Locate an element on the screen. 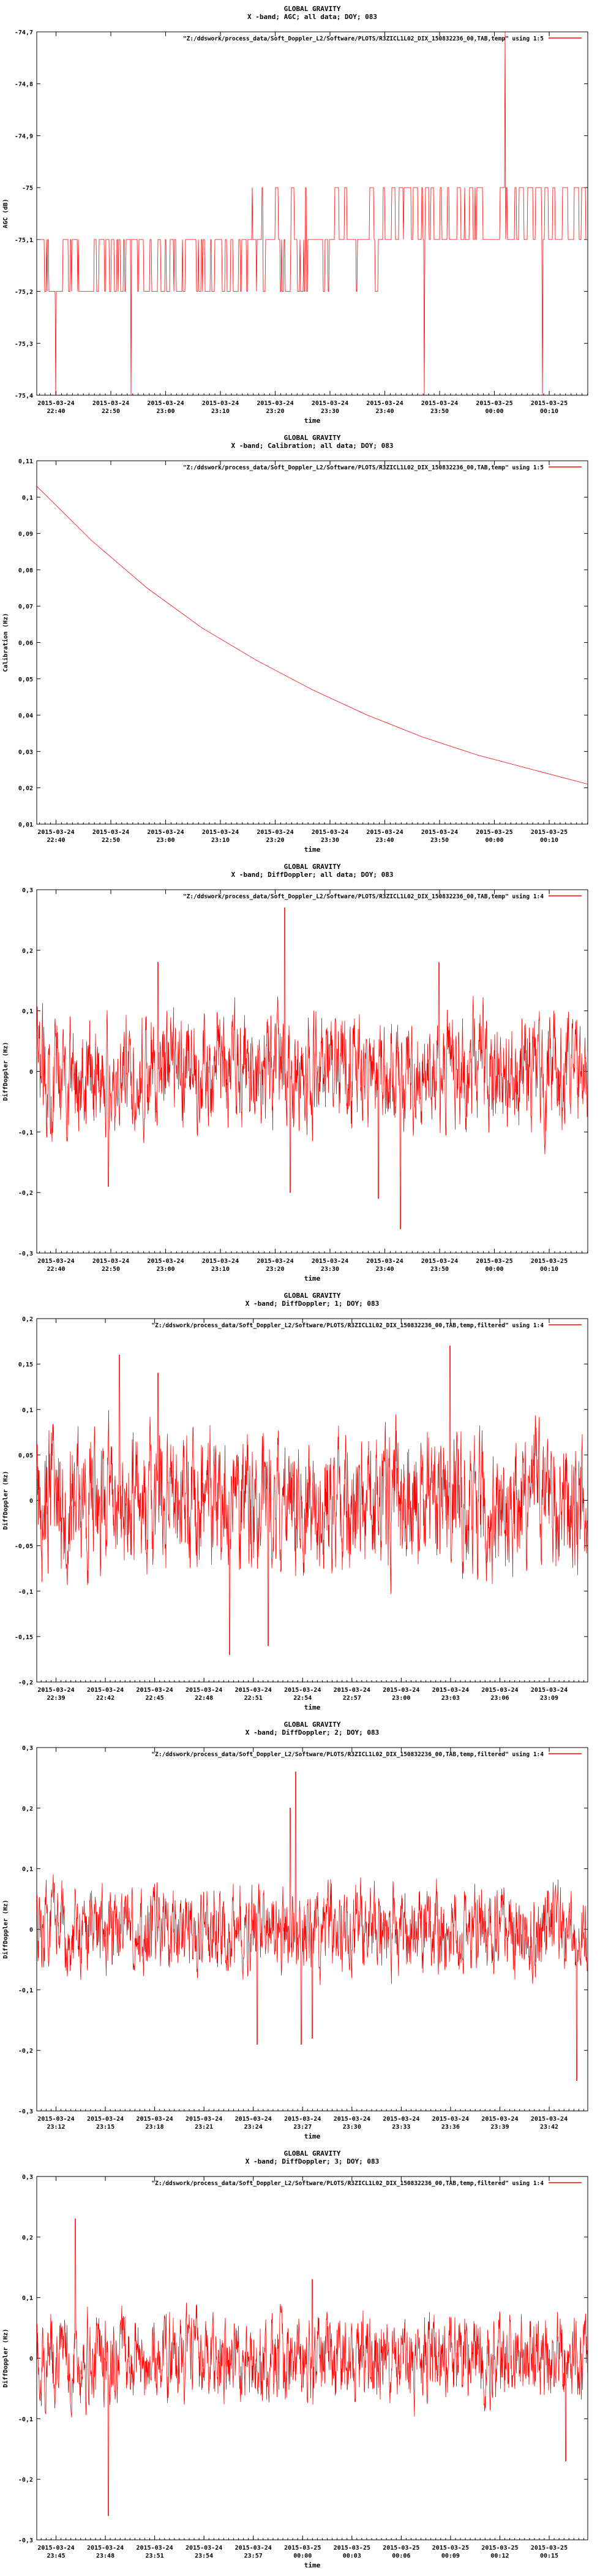 The image size is (600, 2576). x-tick-label-time: 00:06 is located at coordinates (401, 2556).